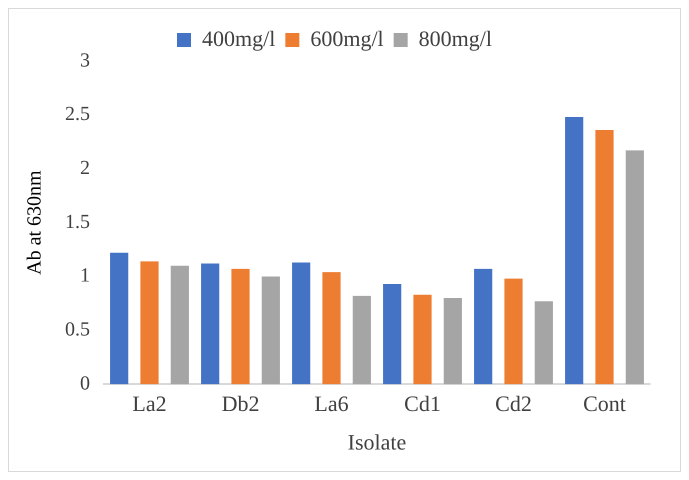  What do you see at coordinates (331, 403) in the screenshot?
I see `x-tick-label: La6` at bounding box center [331, 403].